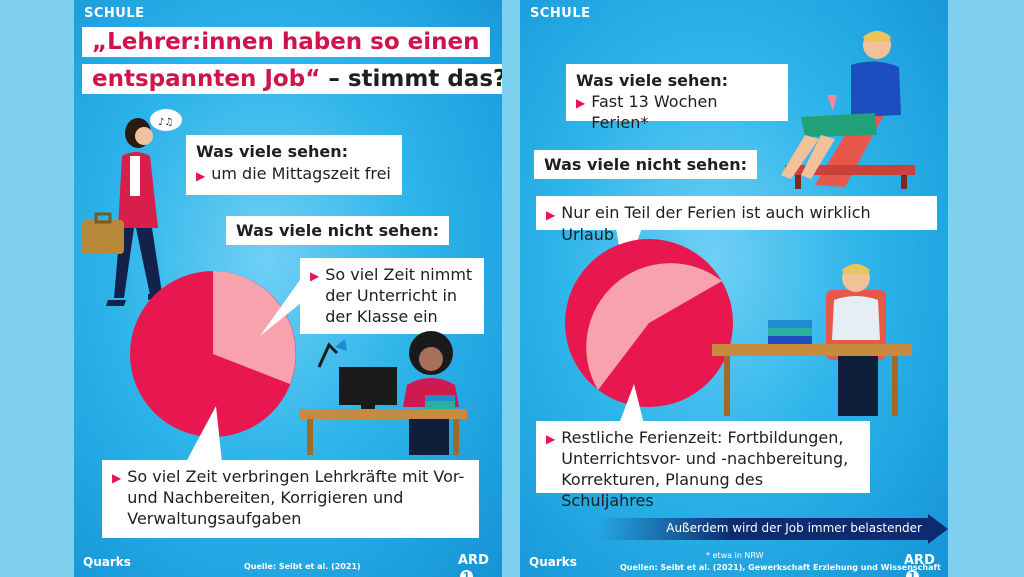  What do you see at coordinates (302, 566) in the screenshot?
I see `source-text: Quelle: Seibt et al. (2021)` at bounding box center [302, 566].